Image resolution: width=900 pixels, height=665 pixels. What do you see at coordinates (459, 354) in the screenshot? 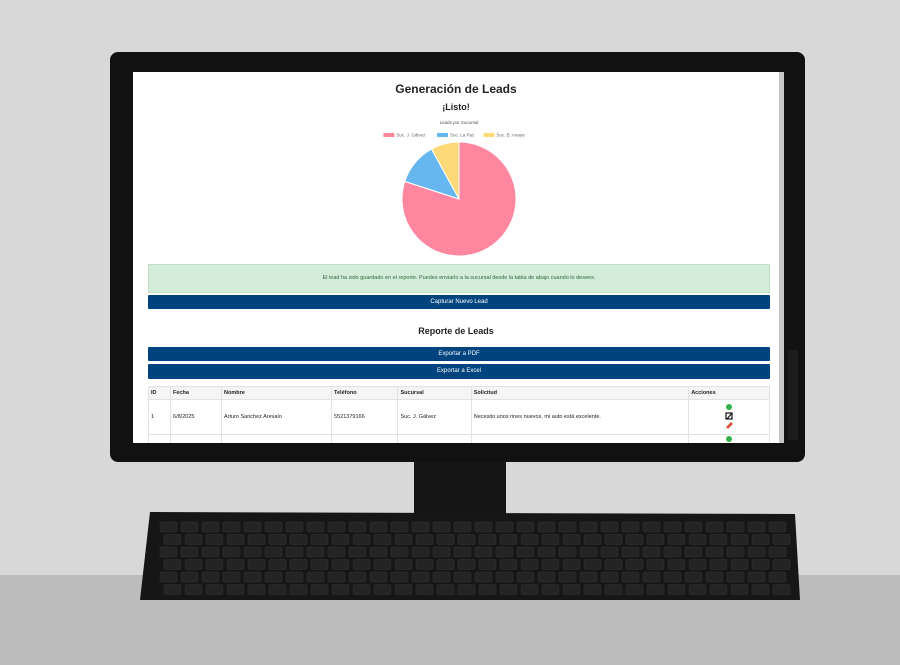
I see `export-pdf: Exportar a PDF` at bounding box center [459, 354].